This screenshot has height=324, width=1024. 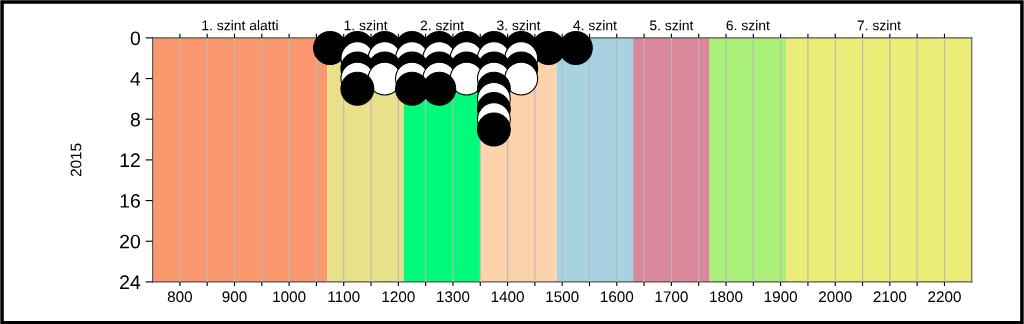 What do you see at coordinates (726, 297) in the screenshot?
I see `x-tick-label: 1800` at bounding box center [726, 297].